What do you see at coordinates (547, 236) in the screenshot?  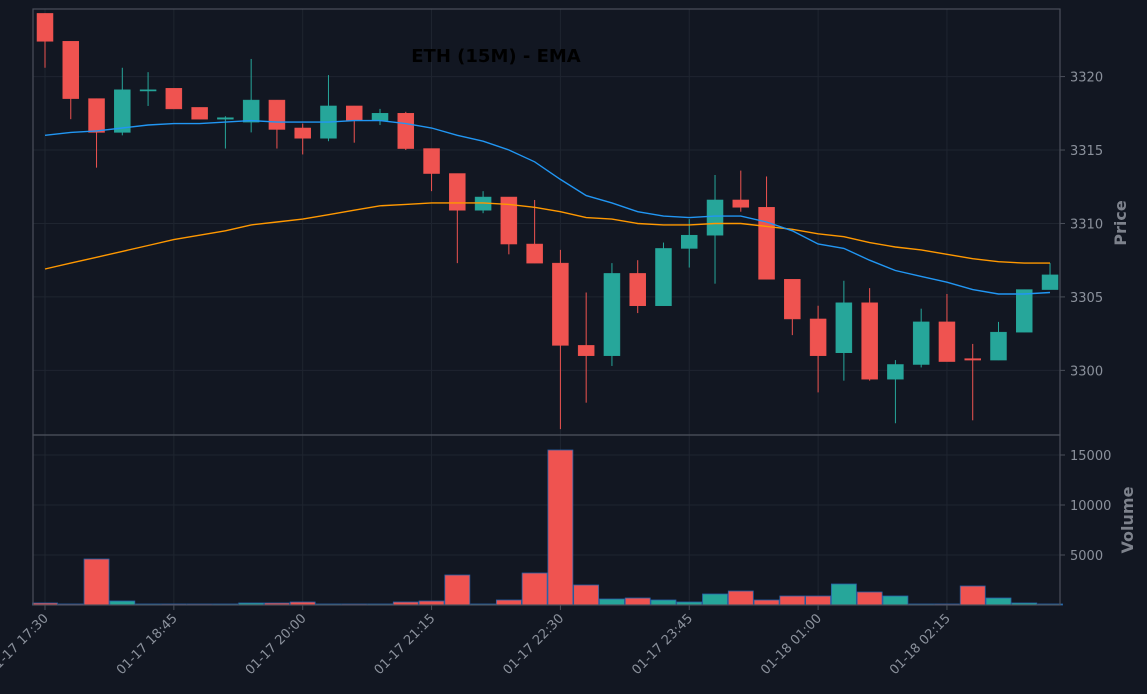 I see `ema-slow-line` at bounding box center [547, 236].